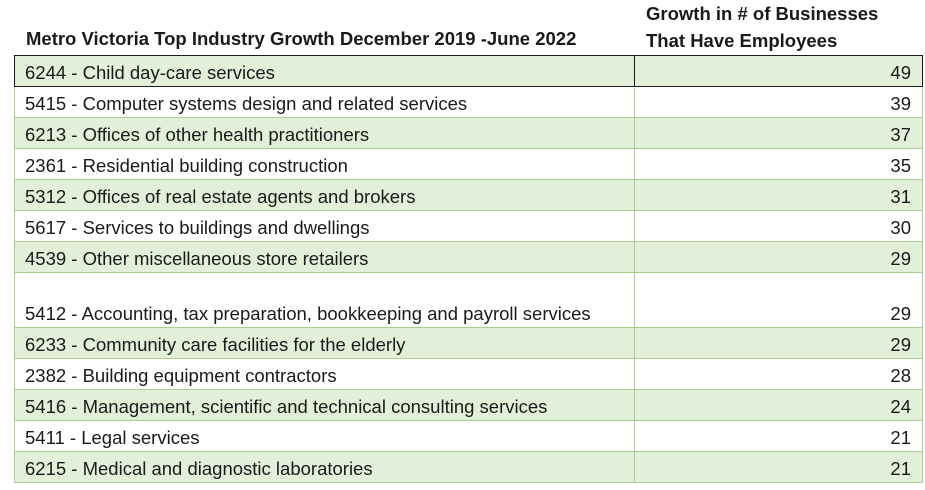 Image resolution: width=925 pixels, height=490 pixels. What do you see at coordinates (324, 71) in the screenshot?
I see `industry-cell: 6244 - Child day-care services` at bounding box center [324, 71].